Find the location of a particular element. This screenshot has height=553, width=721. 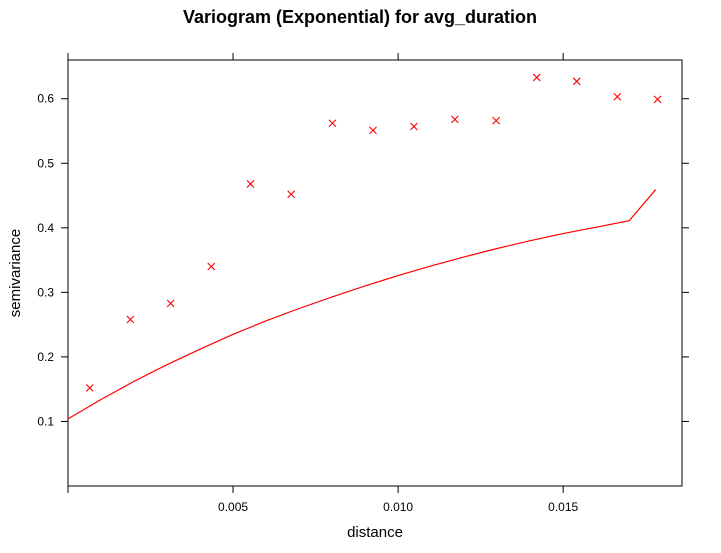

y-tick-label: 0.6 is located at coordinates (45, 99).